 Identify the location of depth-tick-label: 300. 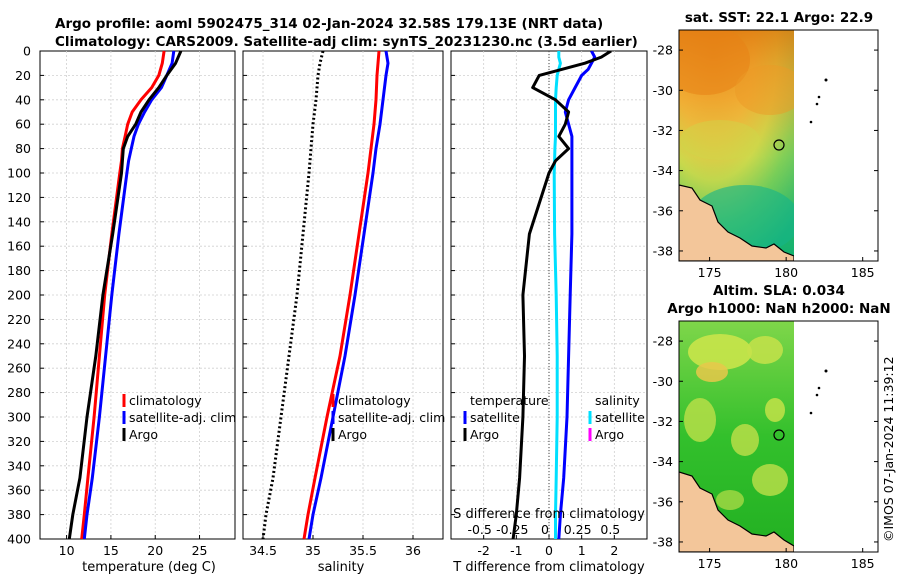
(19, 417).